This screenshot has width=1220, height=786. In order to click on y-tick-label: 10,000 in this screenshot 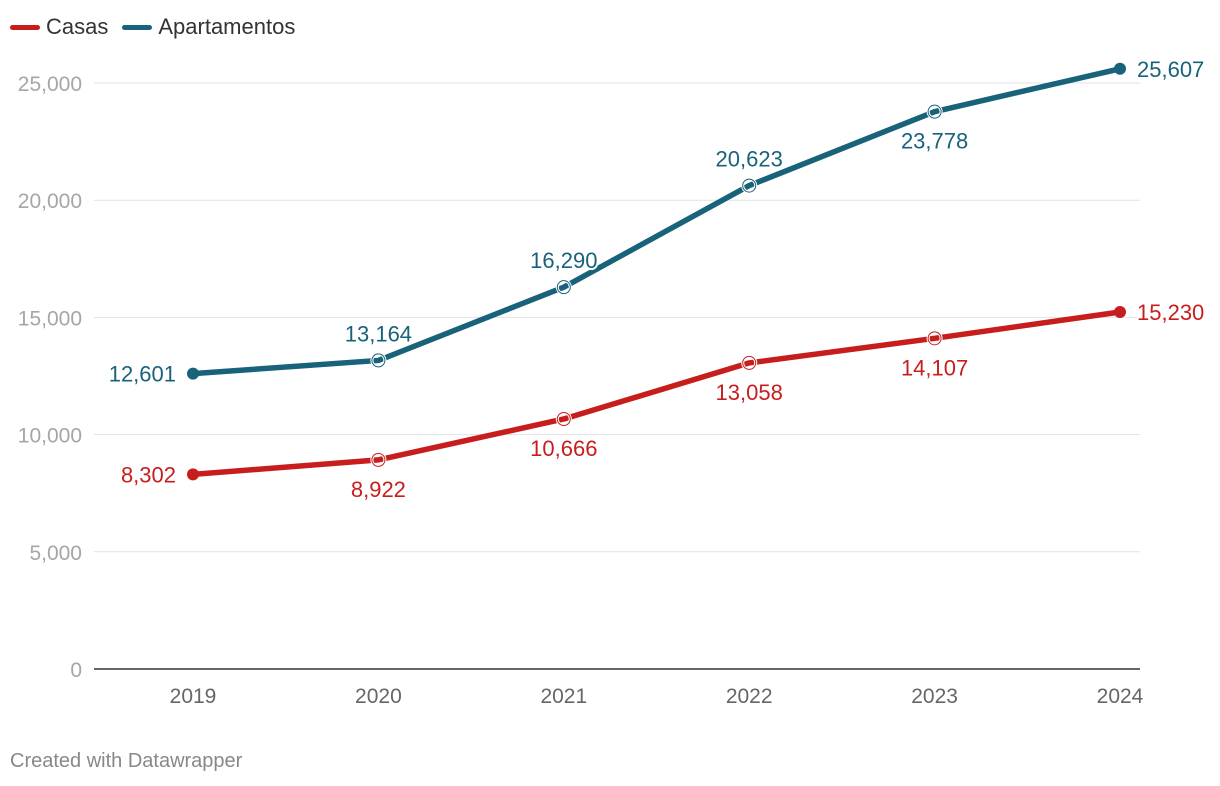, I will do `click(50, 436)`.